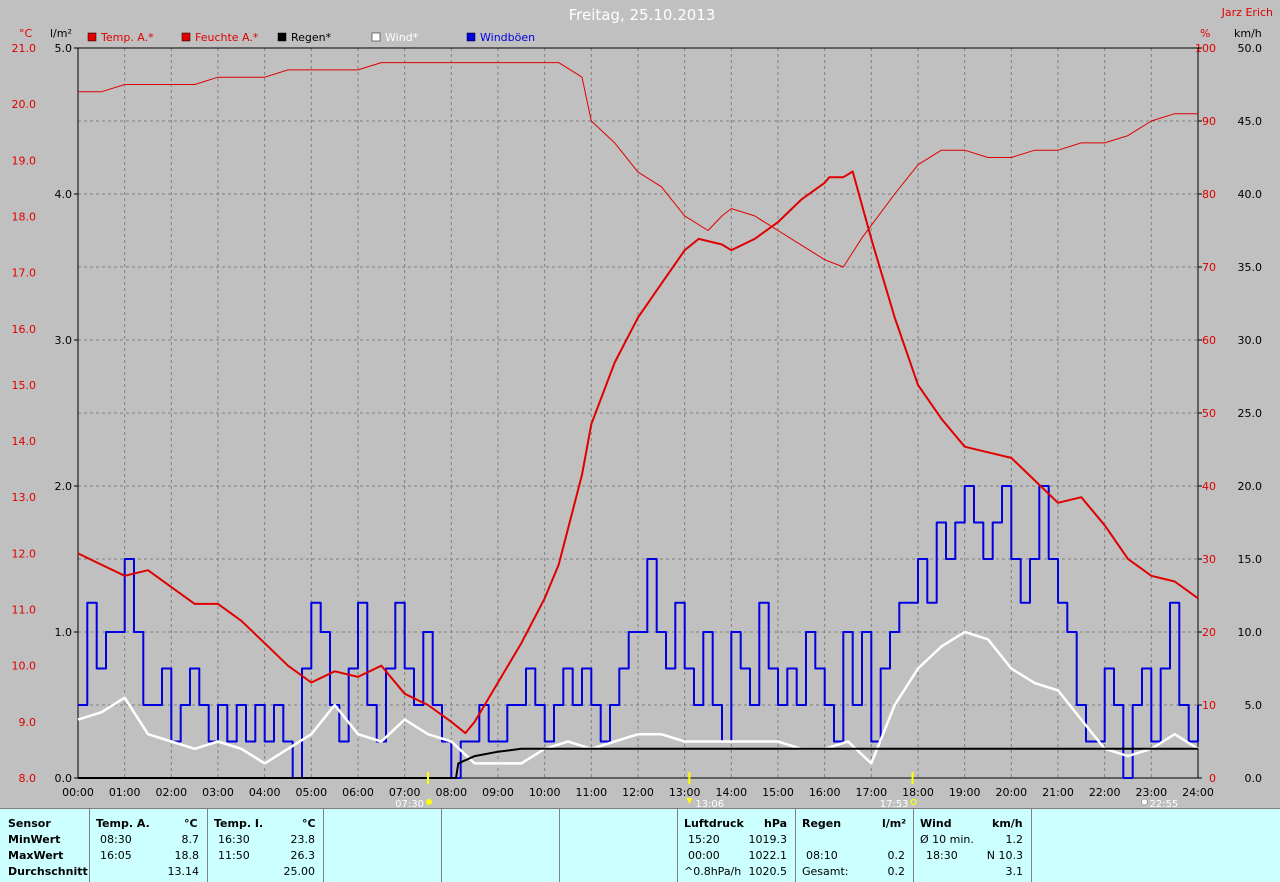  Describe the element at coordinates (227, 37) in the screenshot. I see `legend-label: Feuchte A.*` at that location.